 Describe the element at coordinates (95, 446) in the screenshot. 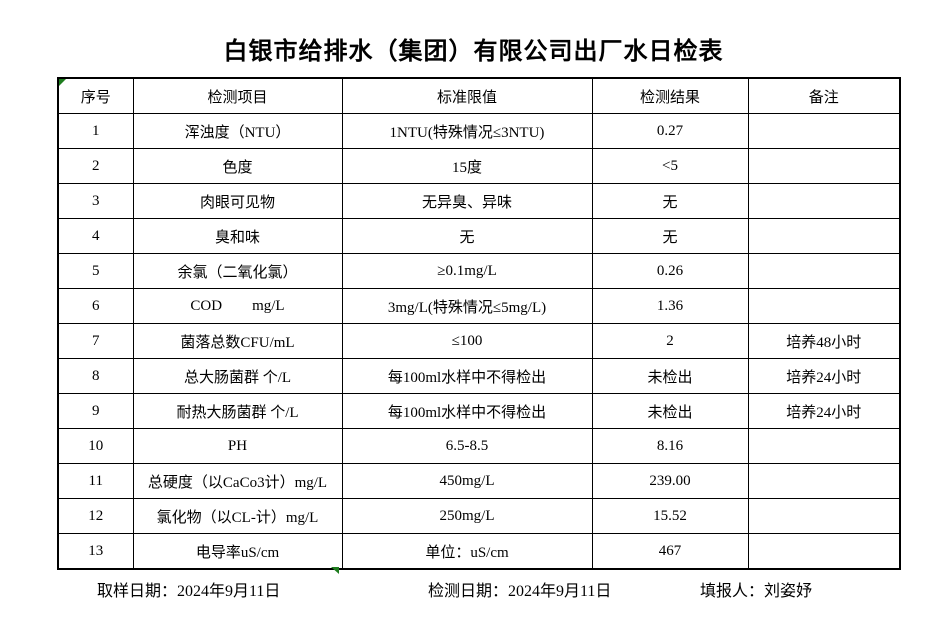

I see `cell-serial-number: 10` at that location.